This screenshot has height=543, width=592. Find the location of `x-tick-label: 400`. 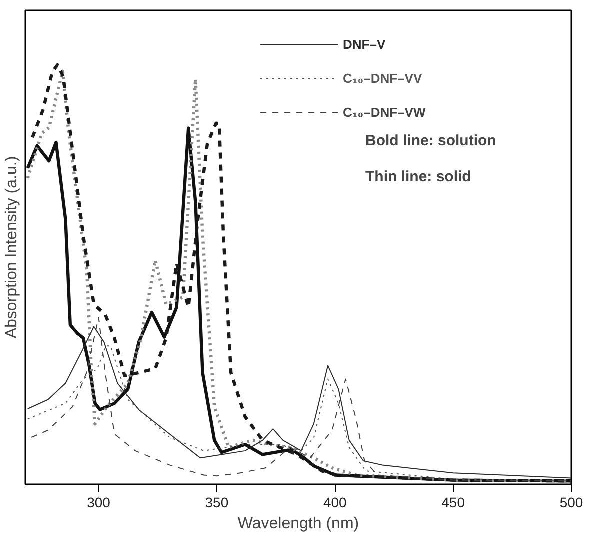

x-tick-label: 400 is located at coordinates (335, 502).